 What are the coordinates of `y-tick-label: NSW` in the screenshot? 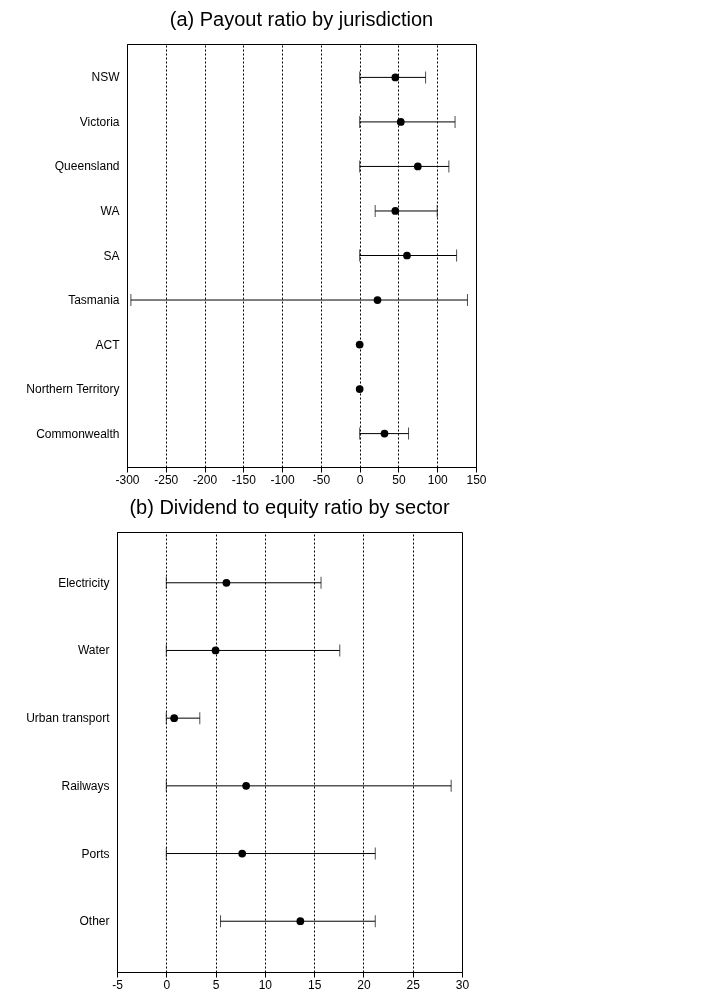 It's located at (106, 77).